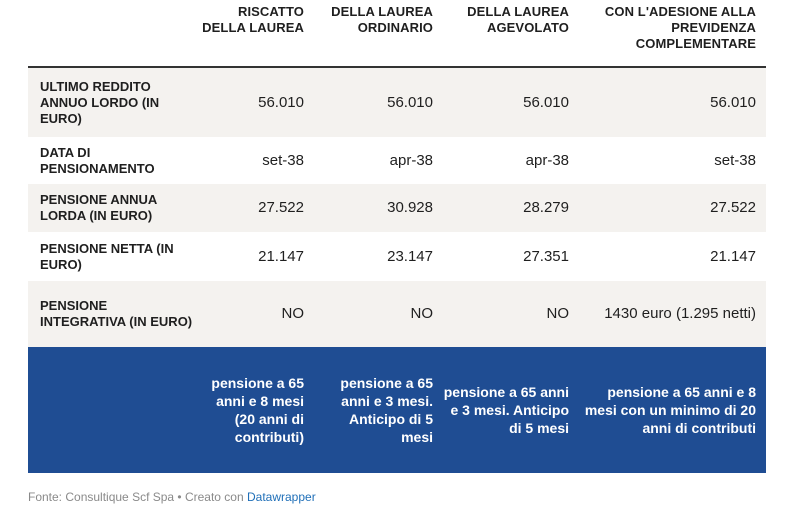  Describe the element at coordinates (511, 208) in the screenshot. I see `table-cell: 28.279` at that location.